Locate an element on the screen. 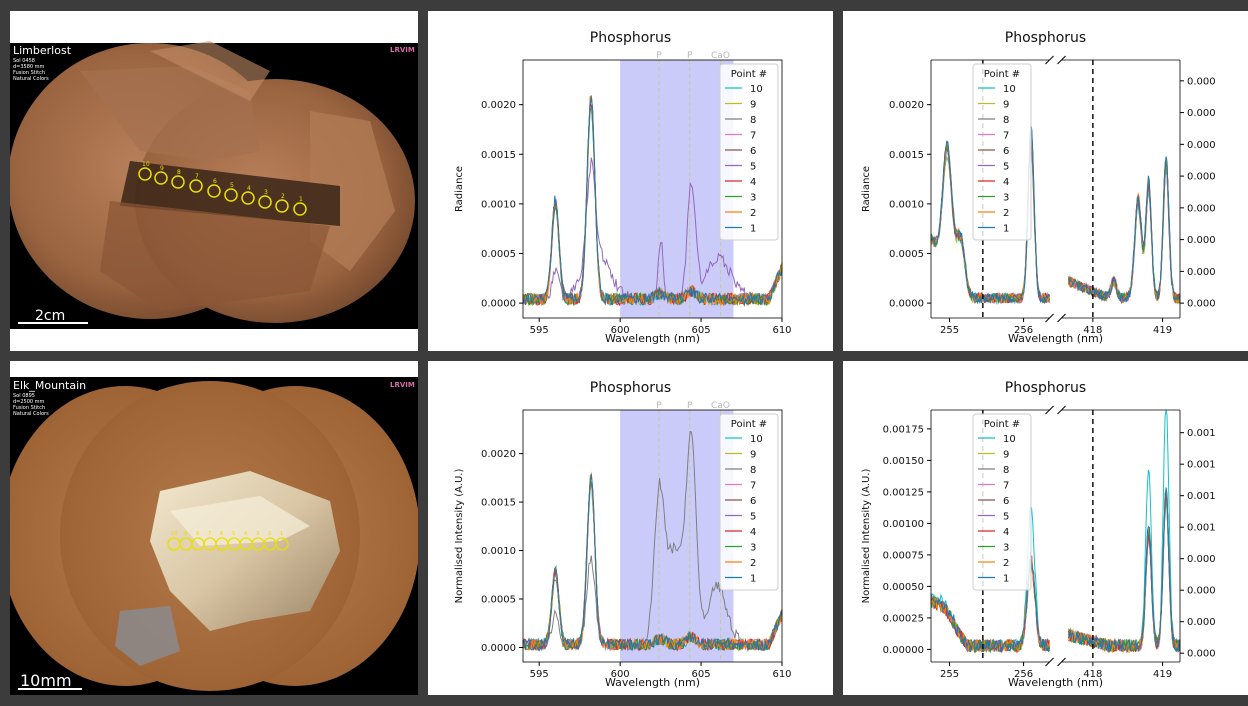  shaded-band is located at coordinates (677, 189).